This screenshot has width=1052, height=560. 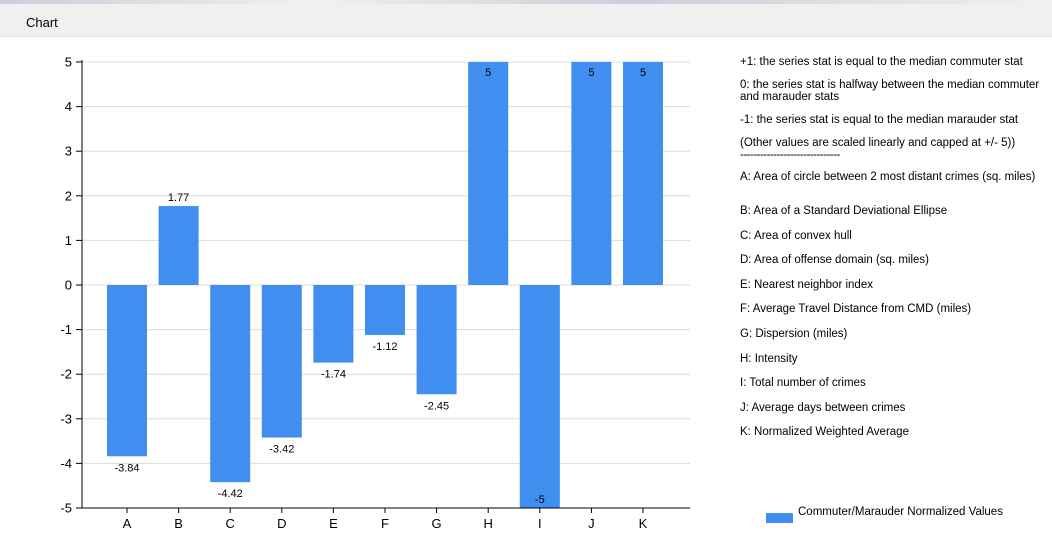 I want to click on bar-g, so click(x=436, y=340).